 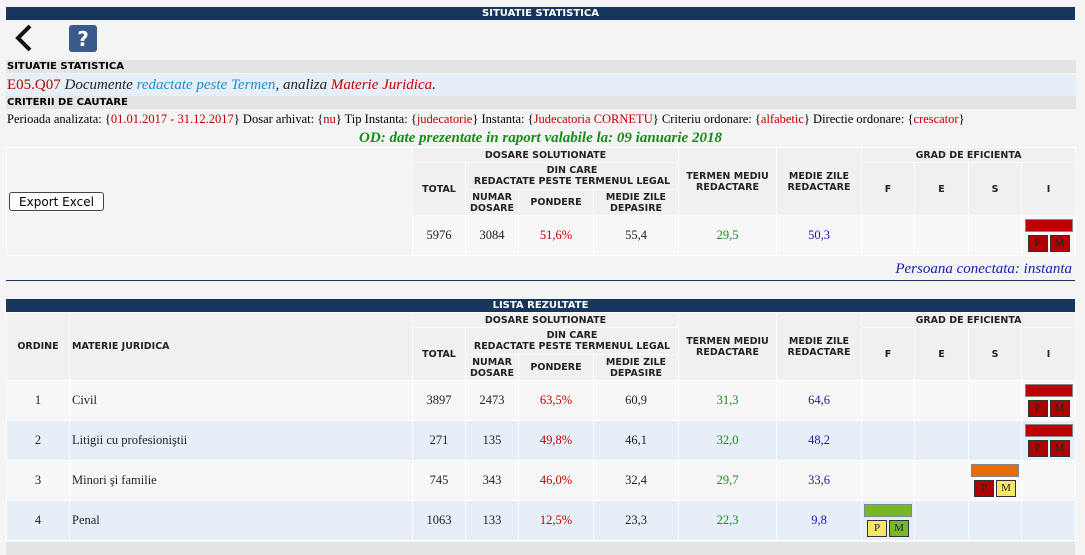 What do you see at coordinates (541, 66) in the screenshot?
I see `section-title: SITUATIE STATISTICA` at bounding box center [541, 66].